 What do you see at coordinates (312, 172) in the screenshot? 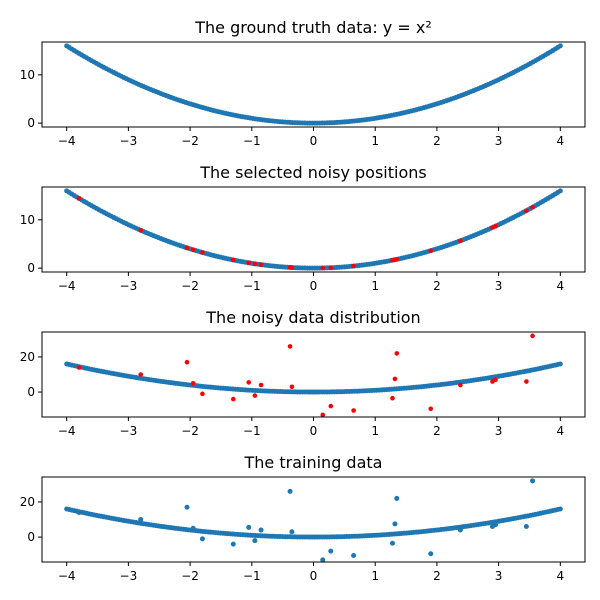
I see `subplot-title: The selected noisy positions` at bounding box center [312, 172].